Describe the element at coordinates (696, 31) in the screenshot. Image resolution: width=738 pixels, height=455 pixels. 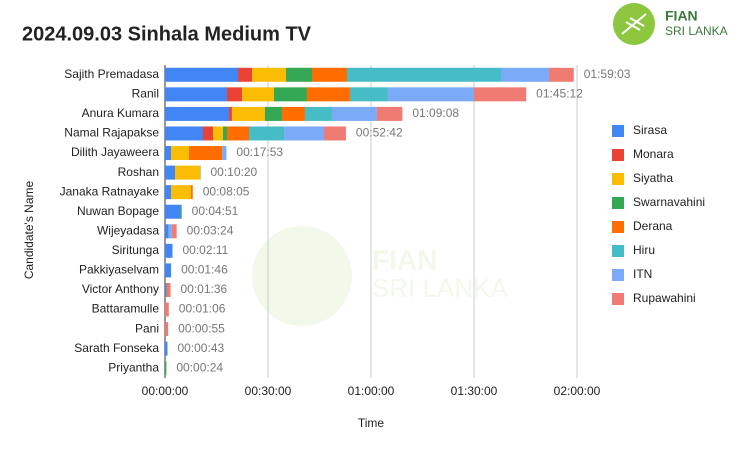
I see `logo-text: SRI LANKA` at that location.